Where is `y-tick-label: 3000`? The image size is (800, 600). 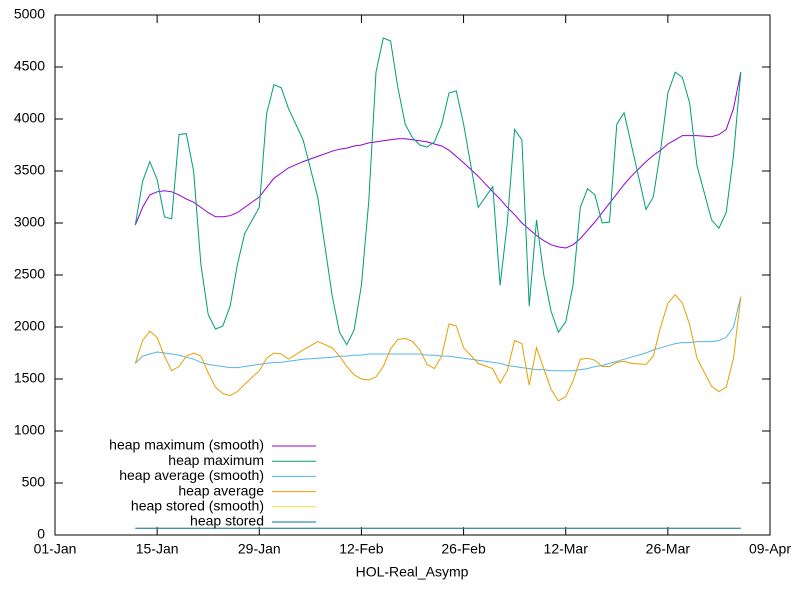 y-tick-label: 3000 is located at coordinates (29, 222).